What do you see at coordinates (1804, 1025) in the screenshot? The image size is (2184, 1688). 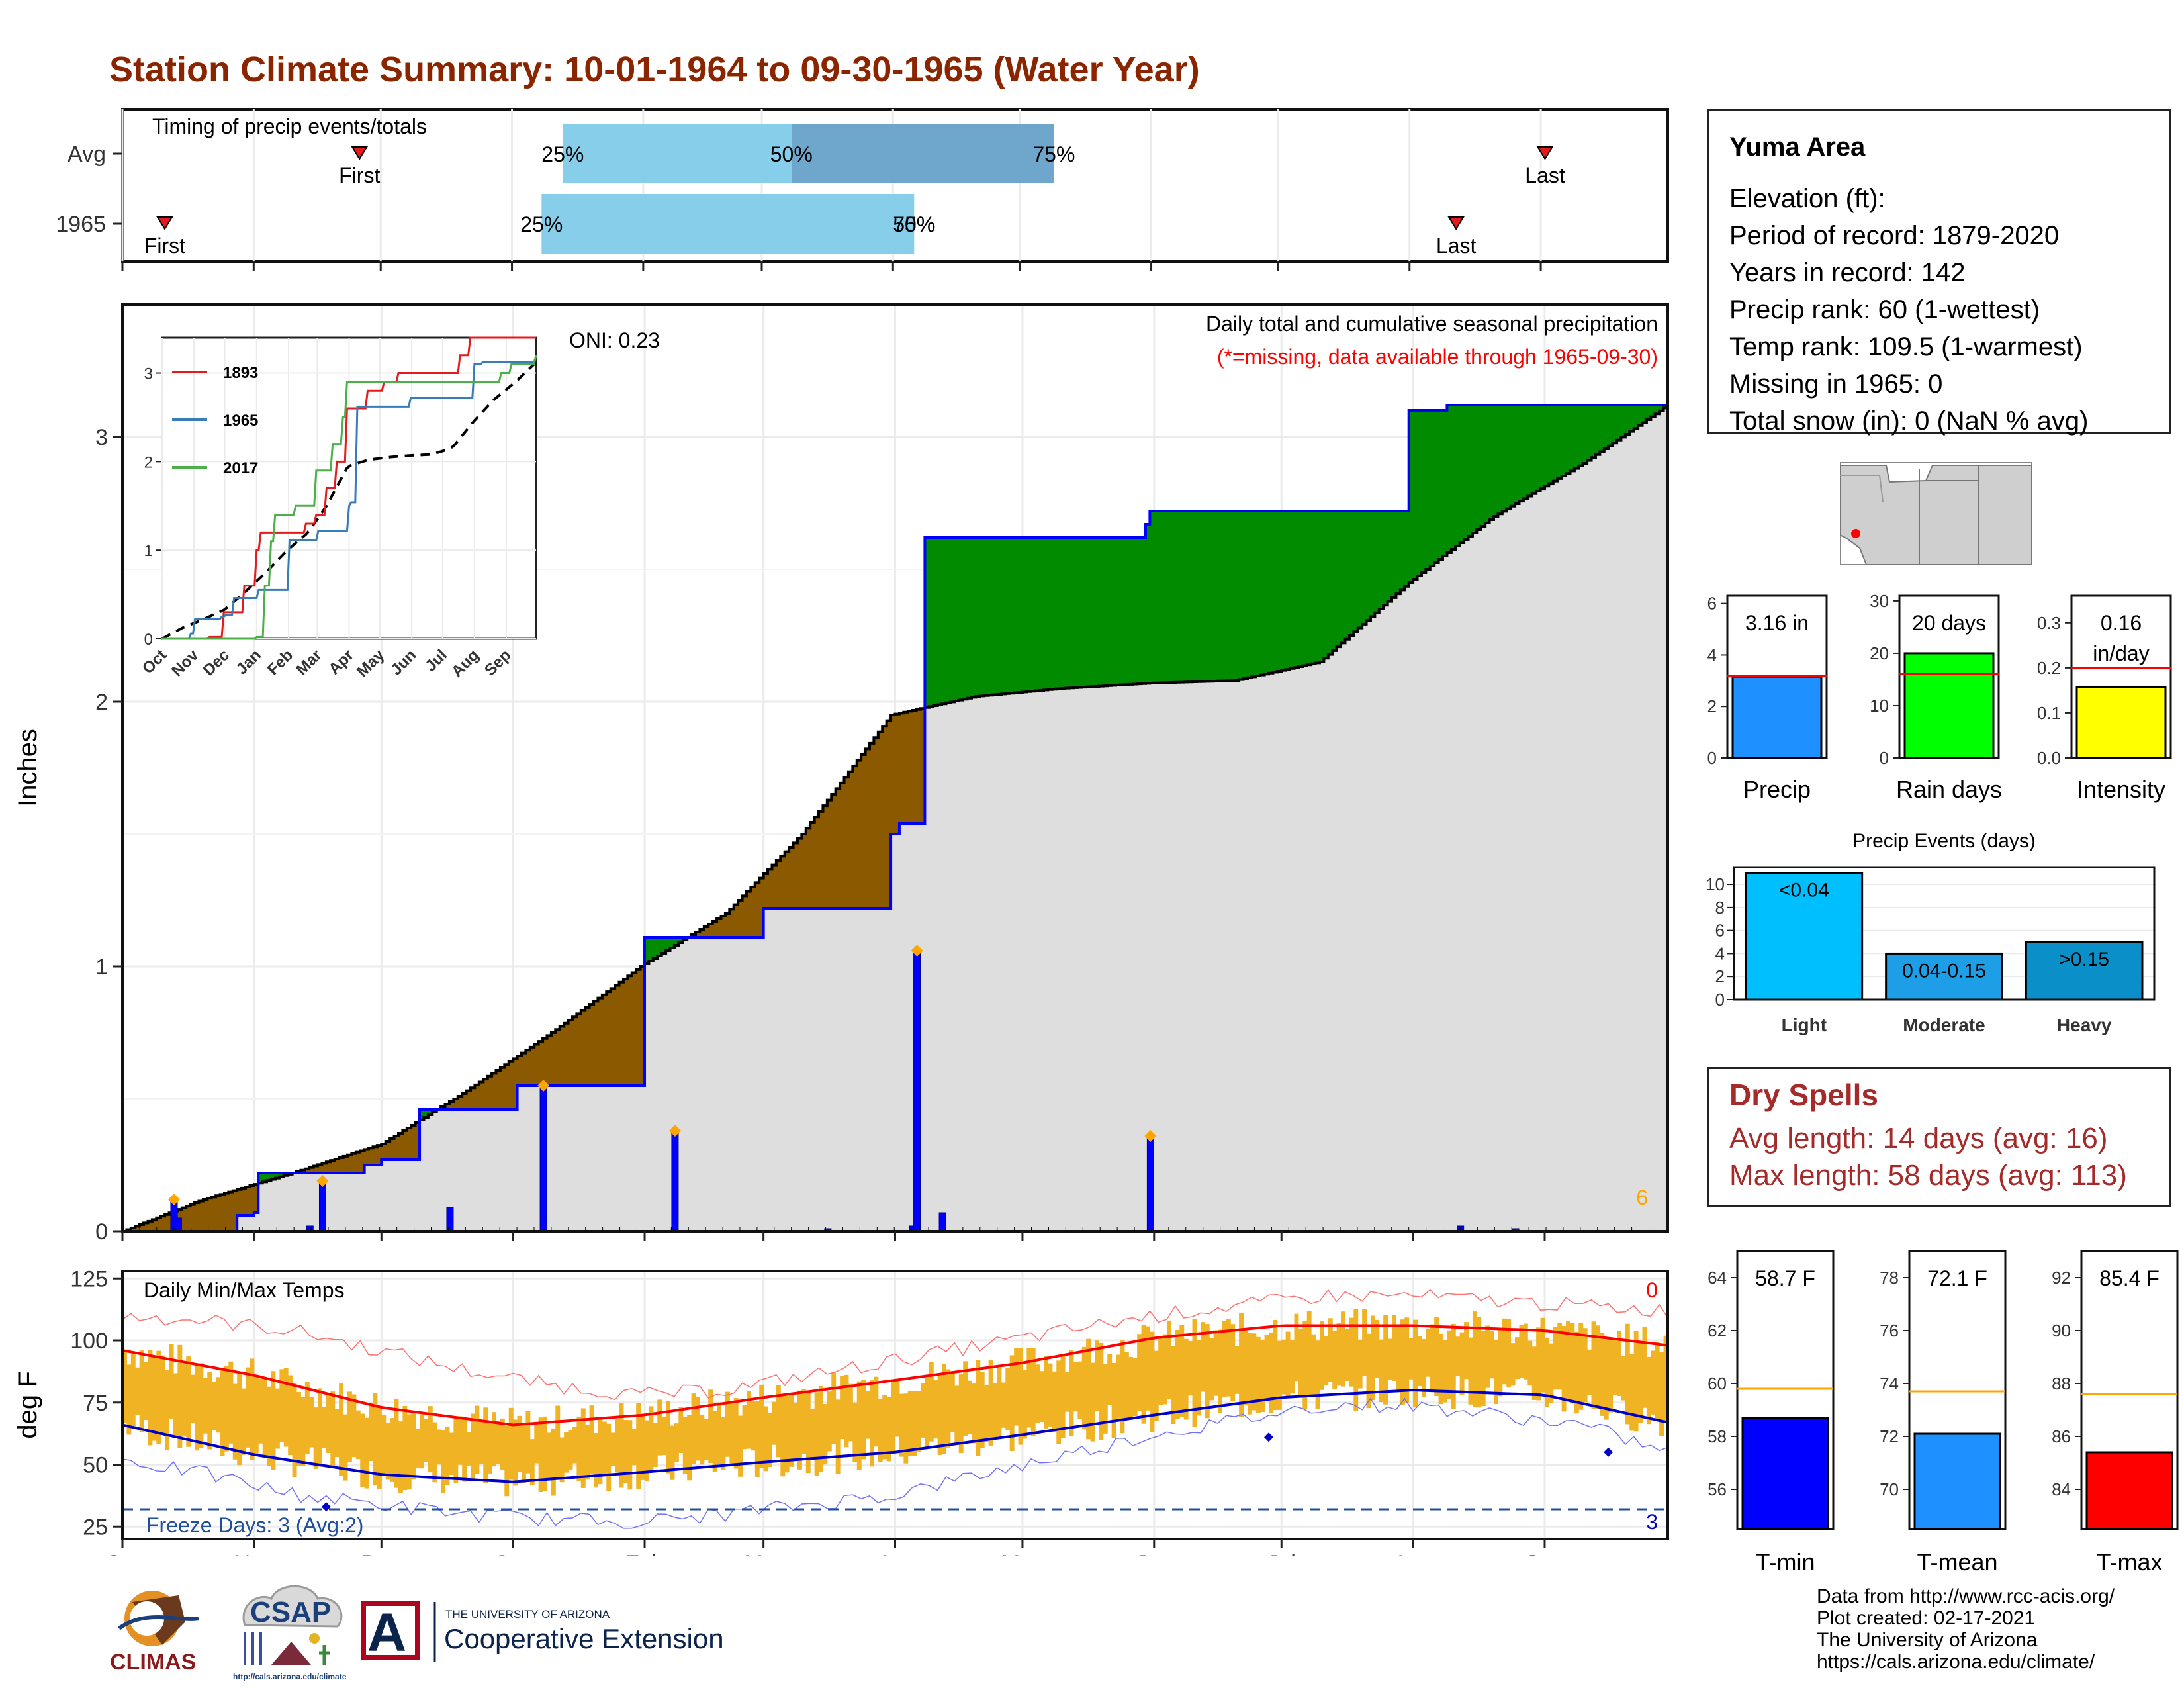 I see `event-category-label: Light` at bounding box center [1804, 1025].